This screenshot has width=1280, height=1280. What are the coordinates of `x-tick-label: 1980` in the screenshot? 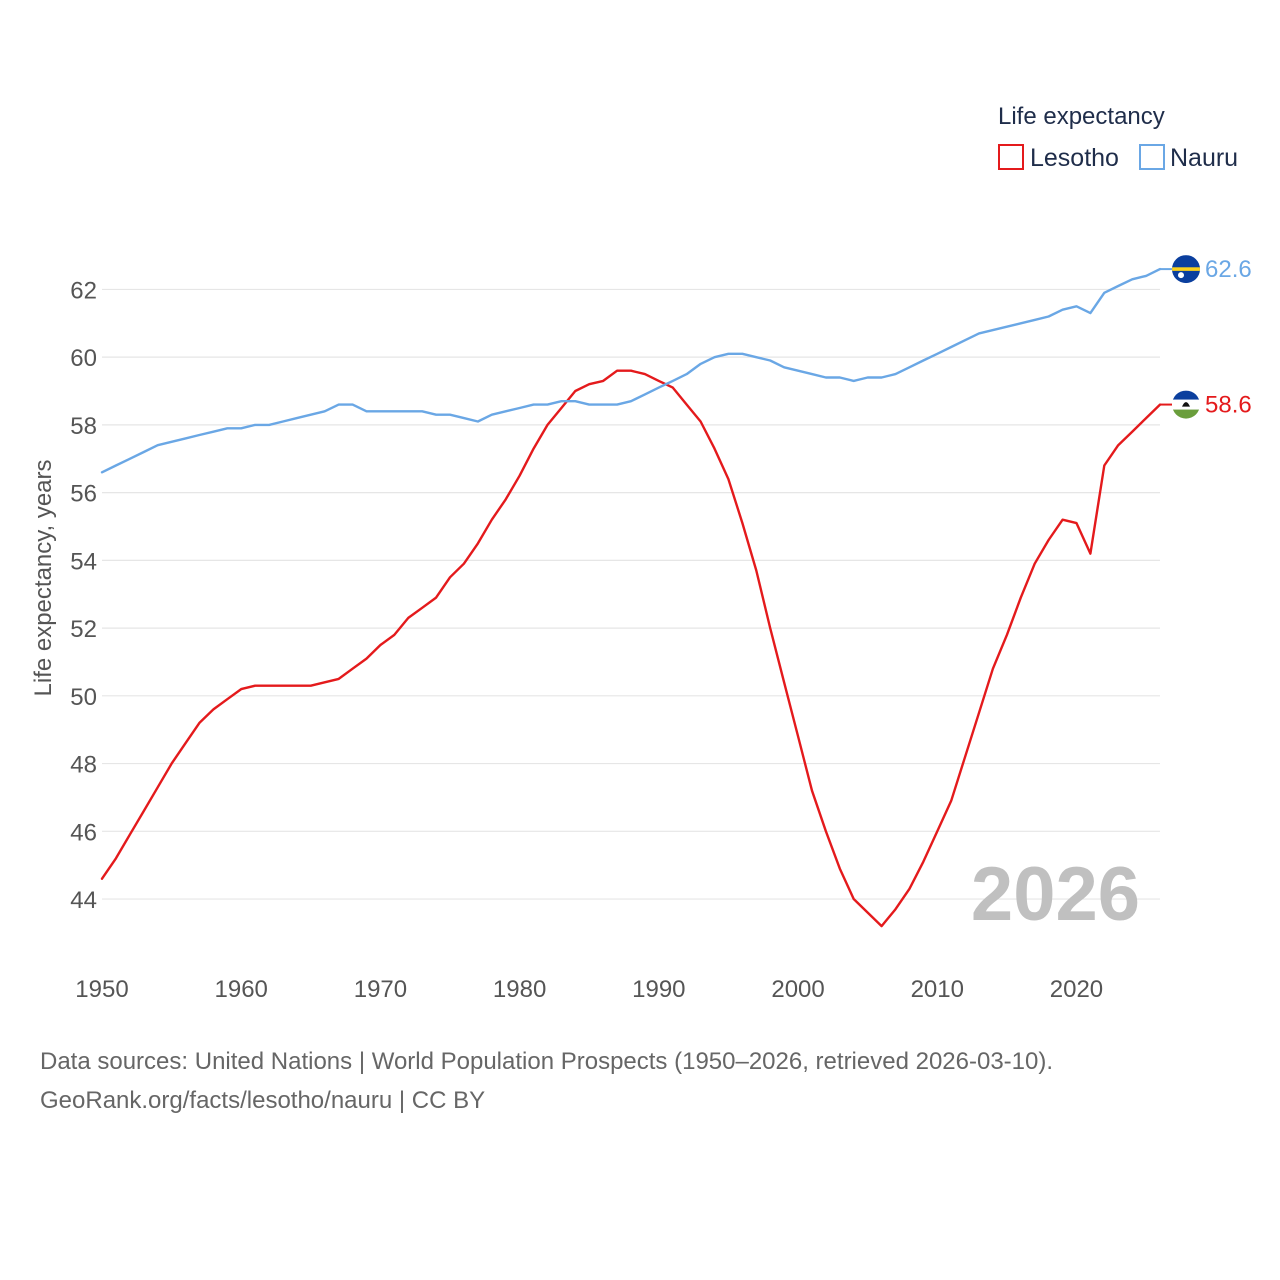 It's located at (519, 989).